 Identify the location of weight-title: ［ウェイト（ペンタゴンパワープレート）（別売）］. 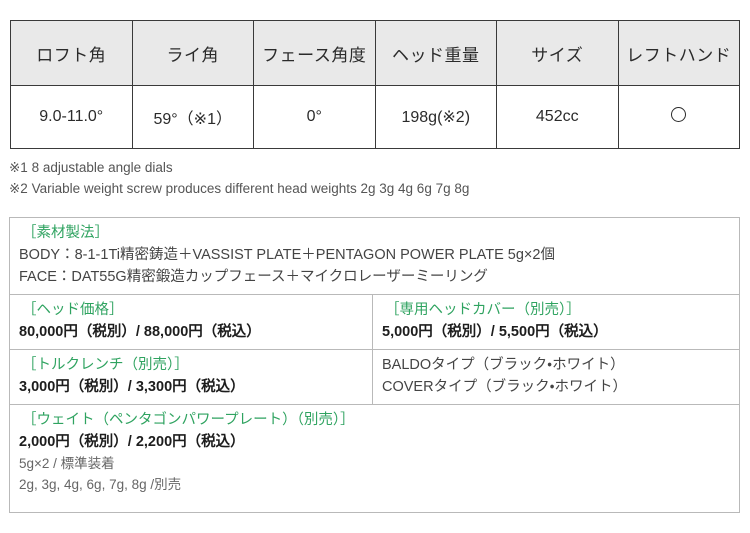
(188, 420).